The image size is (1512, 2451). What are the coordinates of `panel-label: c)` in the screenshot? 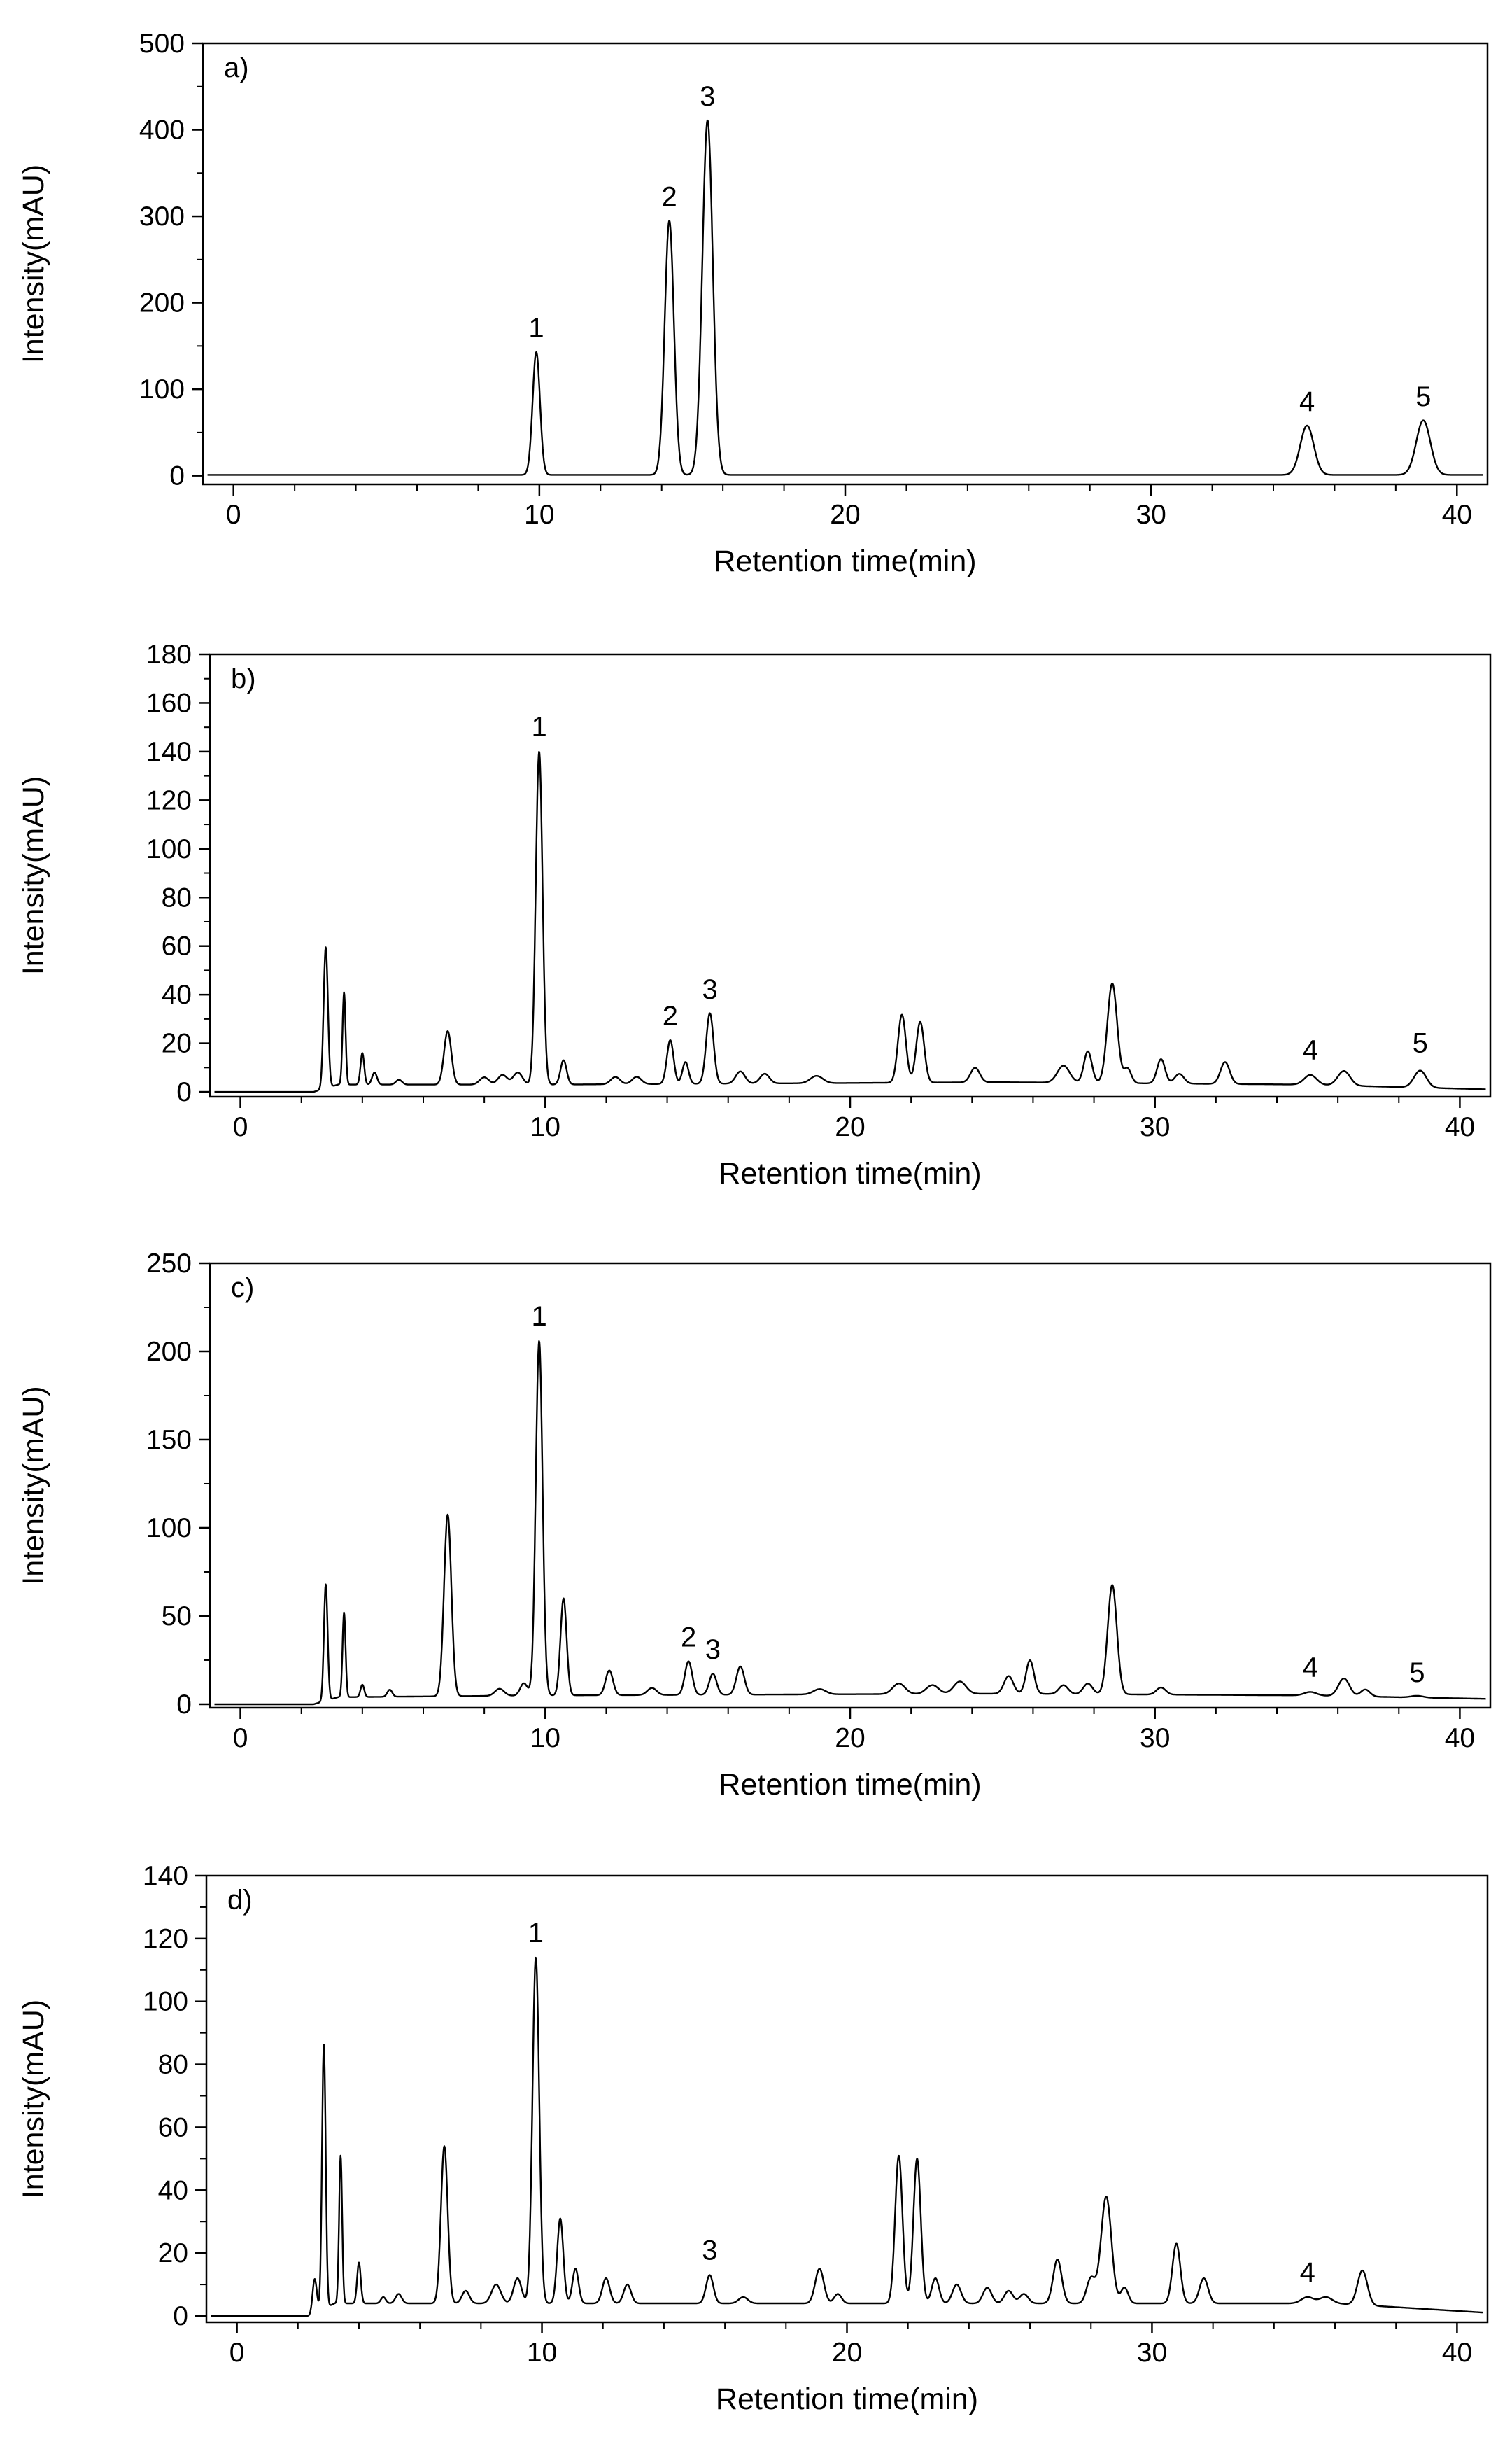 It's located at (242, 1287).